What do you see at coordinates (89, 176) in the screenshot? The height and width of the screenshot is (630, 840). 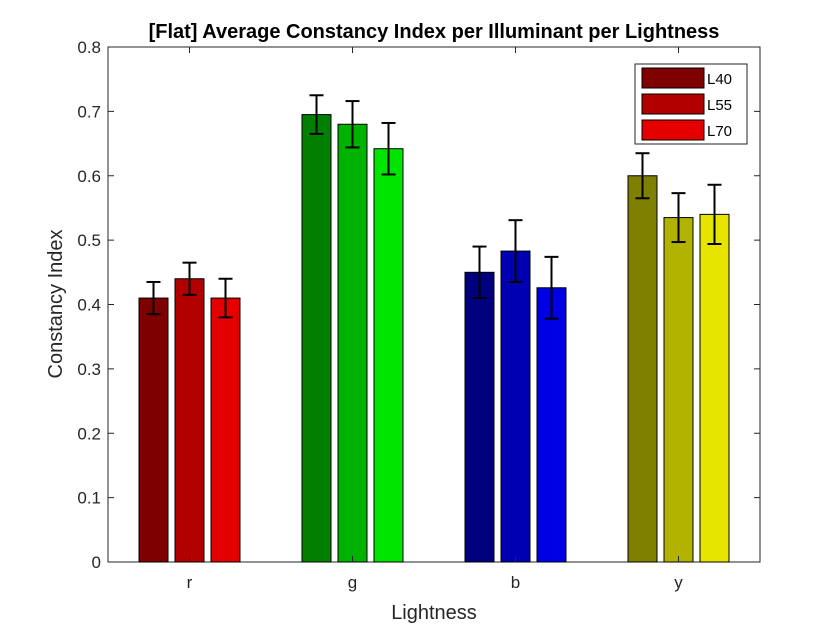 I see `y-tick-label: 0.6` at bounding box center [89, 176].